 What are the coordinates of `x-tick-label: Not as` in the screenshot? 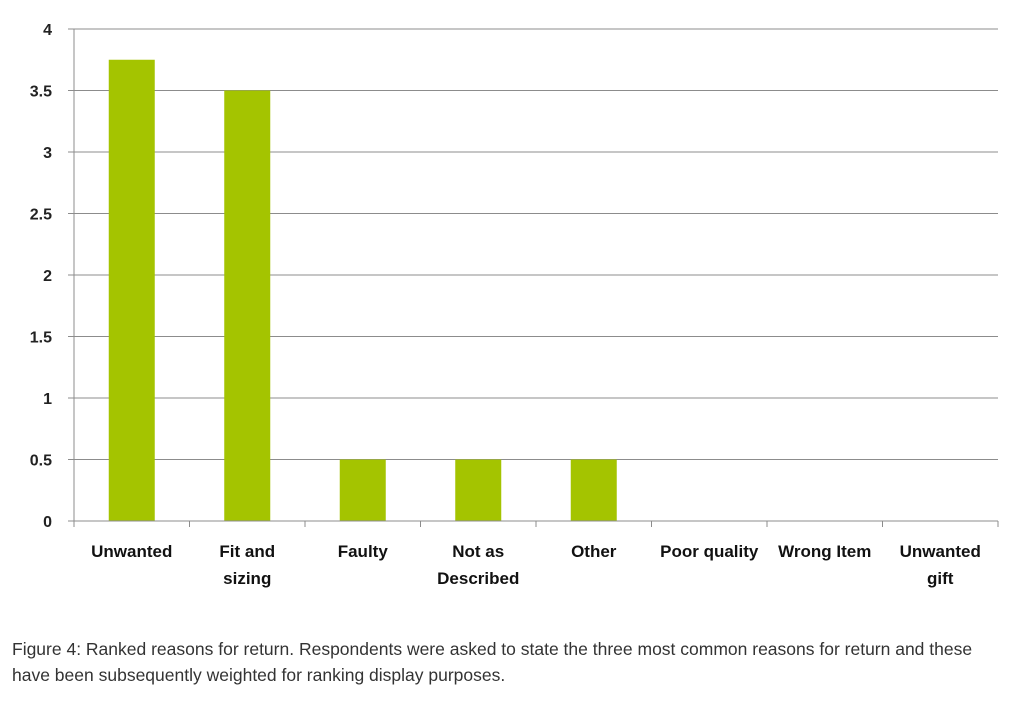 It's located at (478, 551).